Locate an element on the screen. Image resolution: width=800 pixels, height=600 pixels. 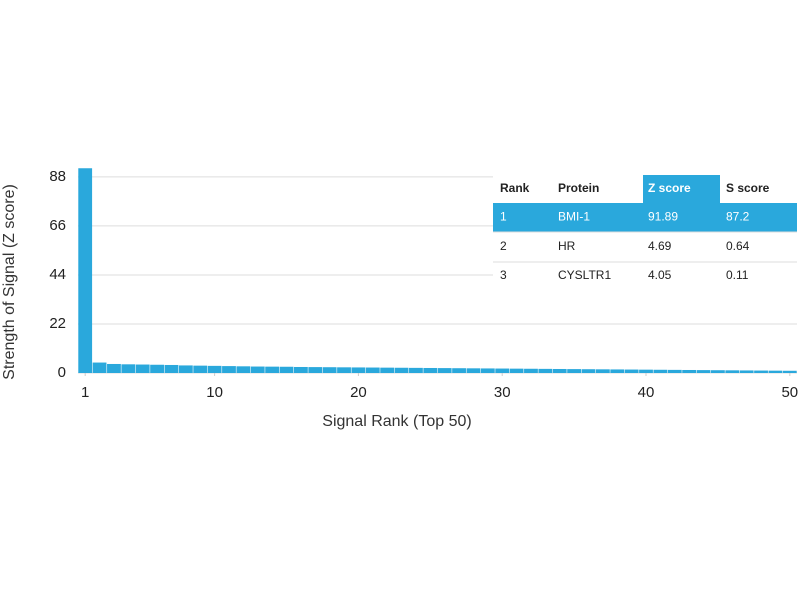
table-header: Z score is located at coordinates (669, 188).